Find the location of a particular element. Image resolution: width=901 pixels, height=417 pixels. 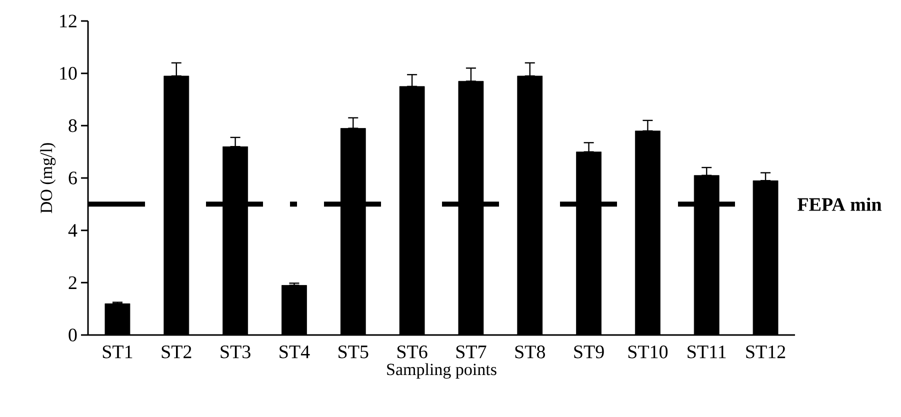

y-tick-label: 12 is located at coordinates (68, 21).